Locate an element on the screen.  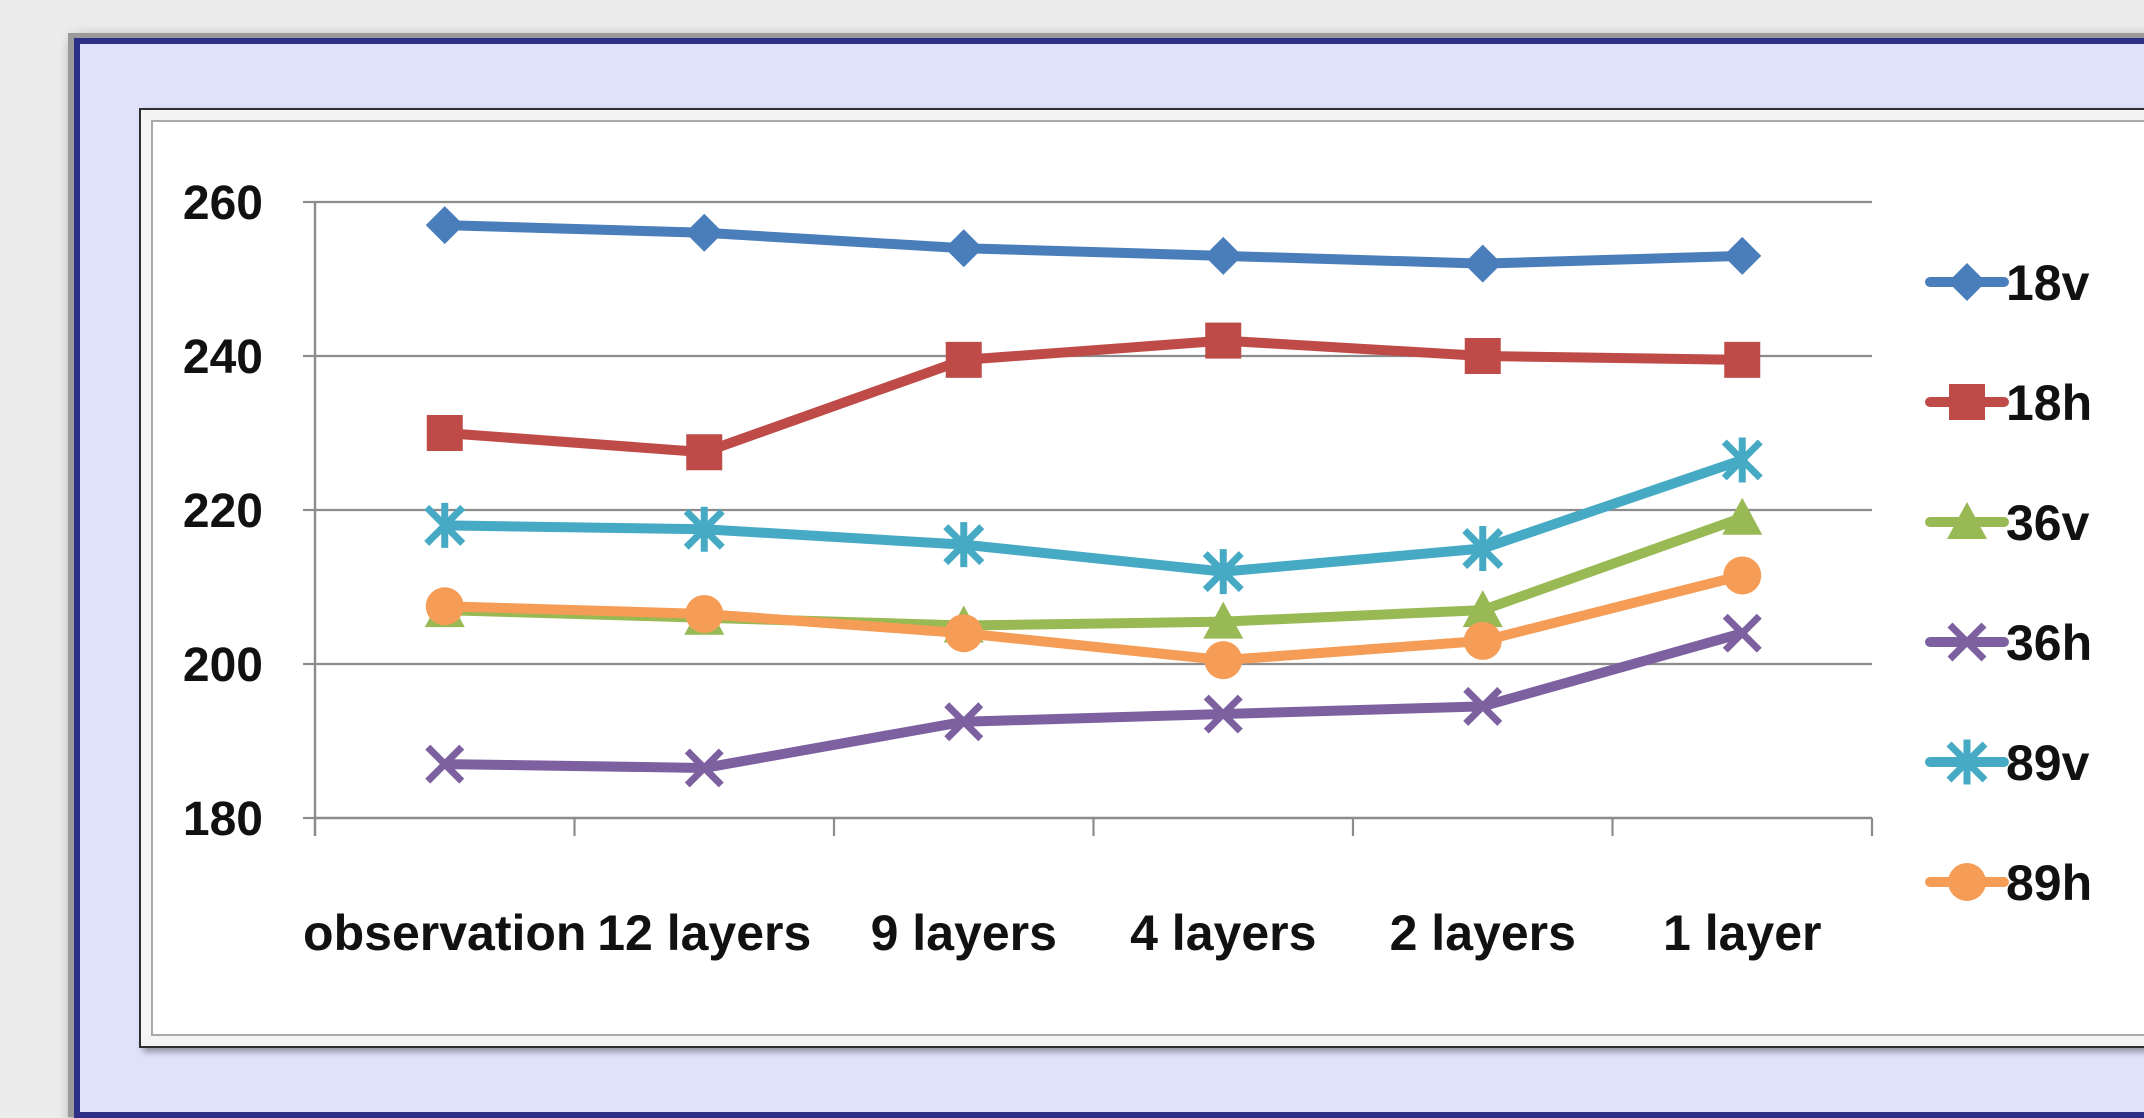
legend-entry: 18h is located at coordinates (2008, 403).